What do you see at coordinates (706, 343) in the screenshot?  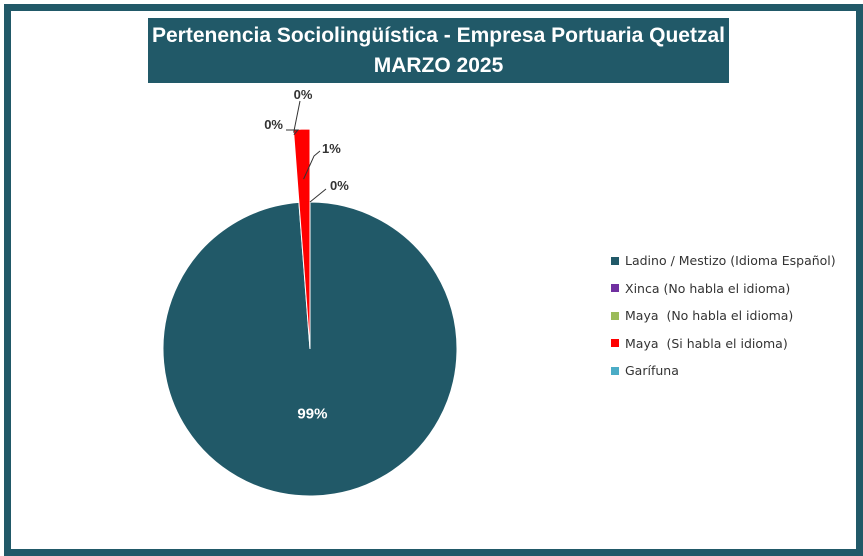 I see `legend-label: Maya (Si habla el idioma)` at bounding box center [706, 343].